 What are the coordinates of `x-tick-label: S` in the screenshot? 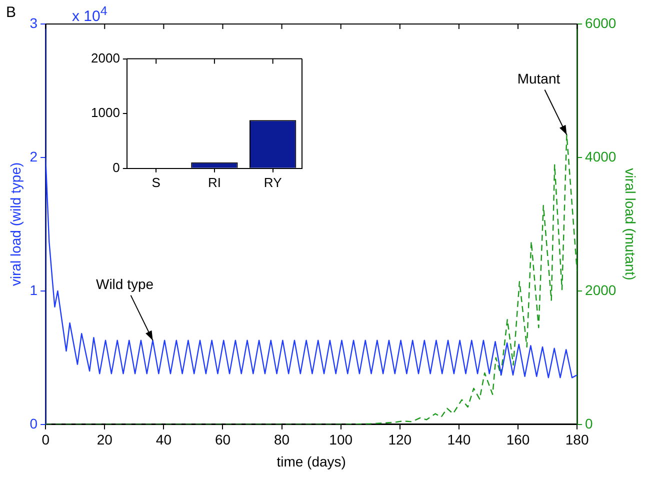 It's located at (156, 182).